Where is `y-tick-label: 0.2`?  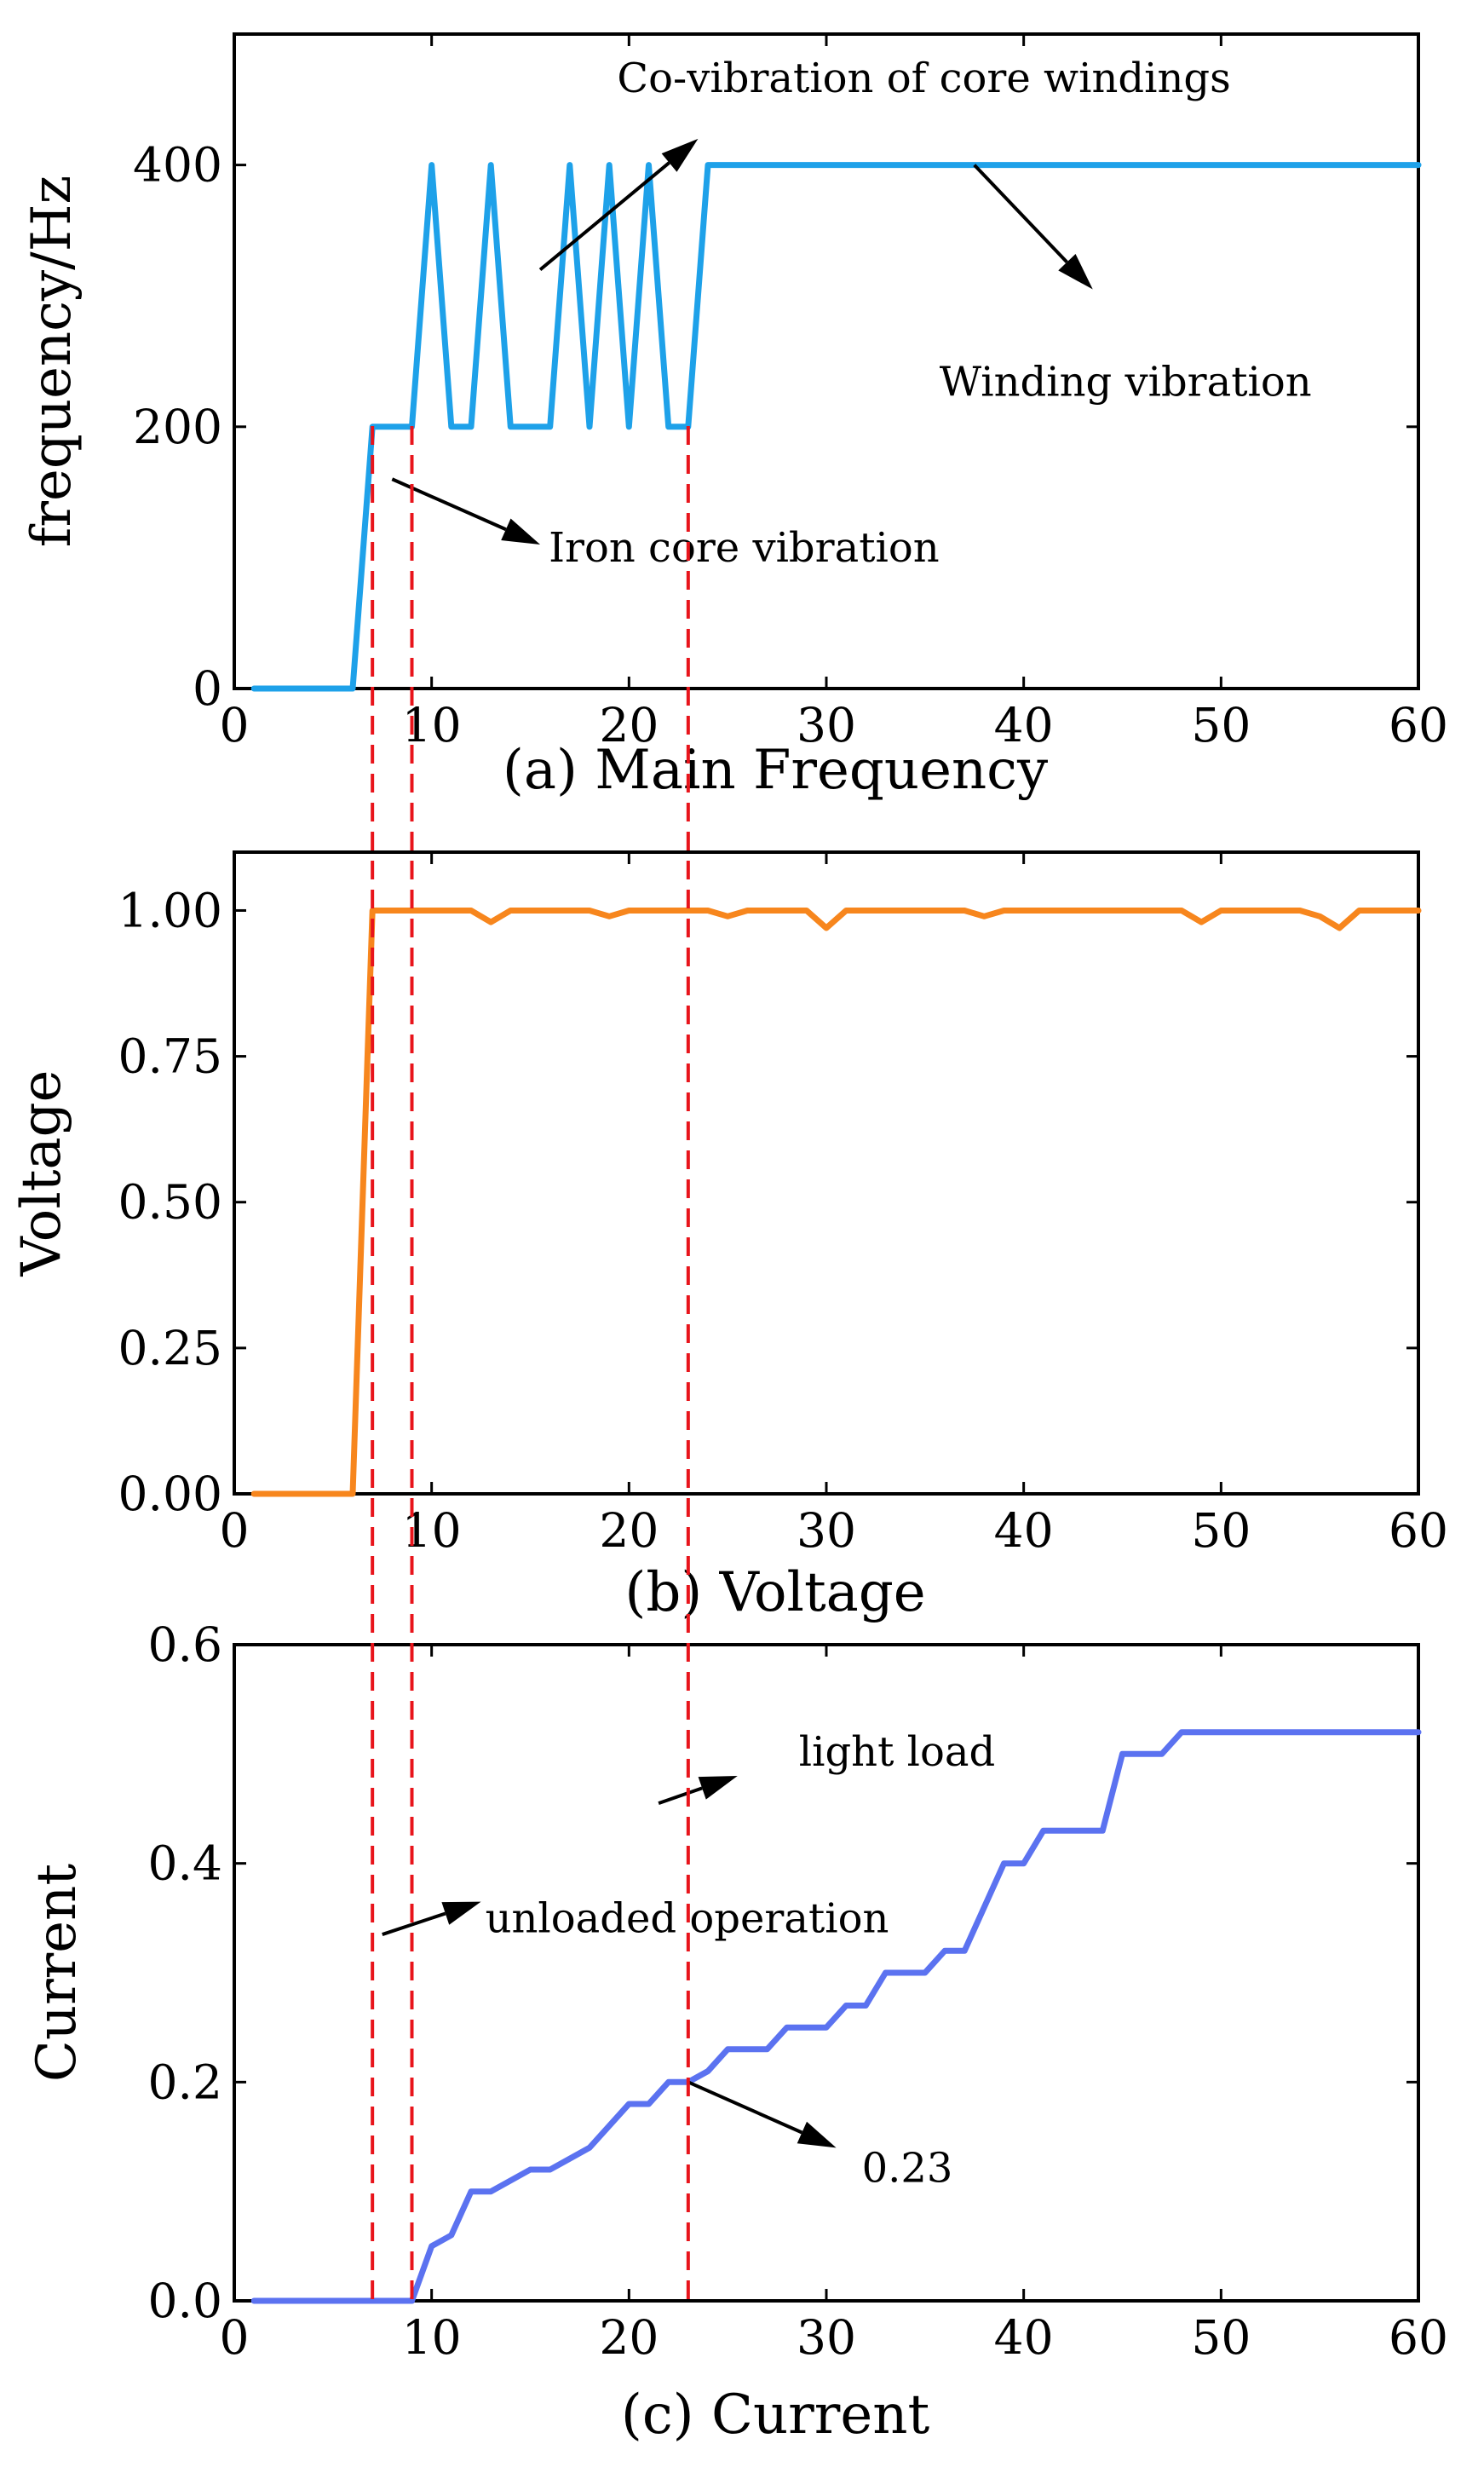 y-tick-label: 0.2 is located at coordinates (185, 2082).